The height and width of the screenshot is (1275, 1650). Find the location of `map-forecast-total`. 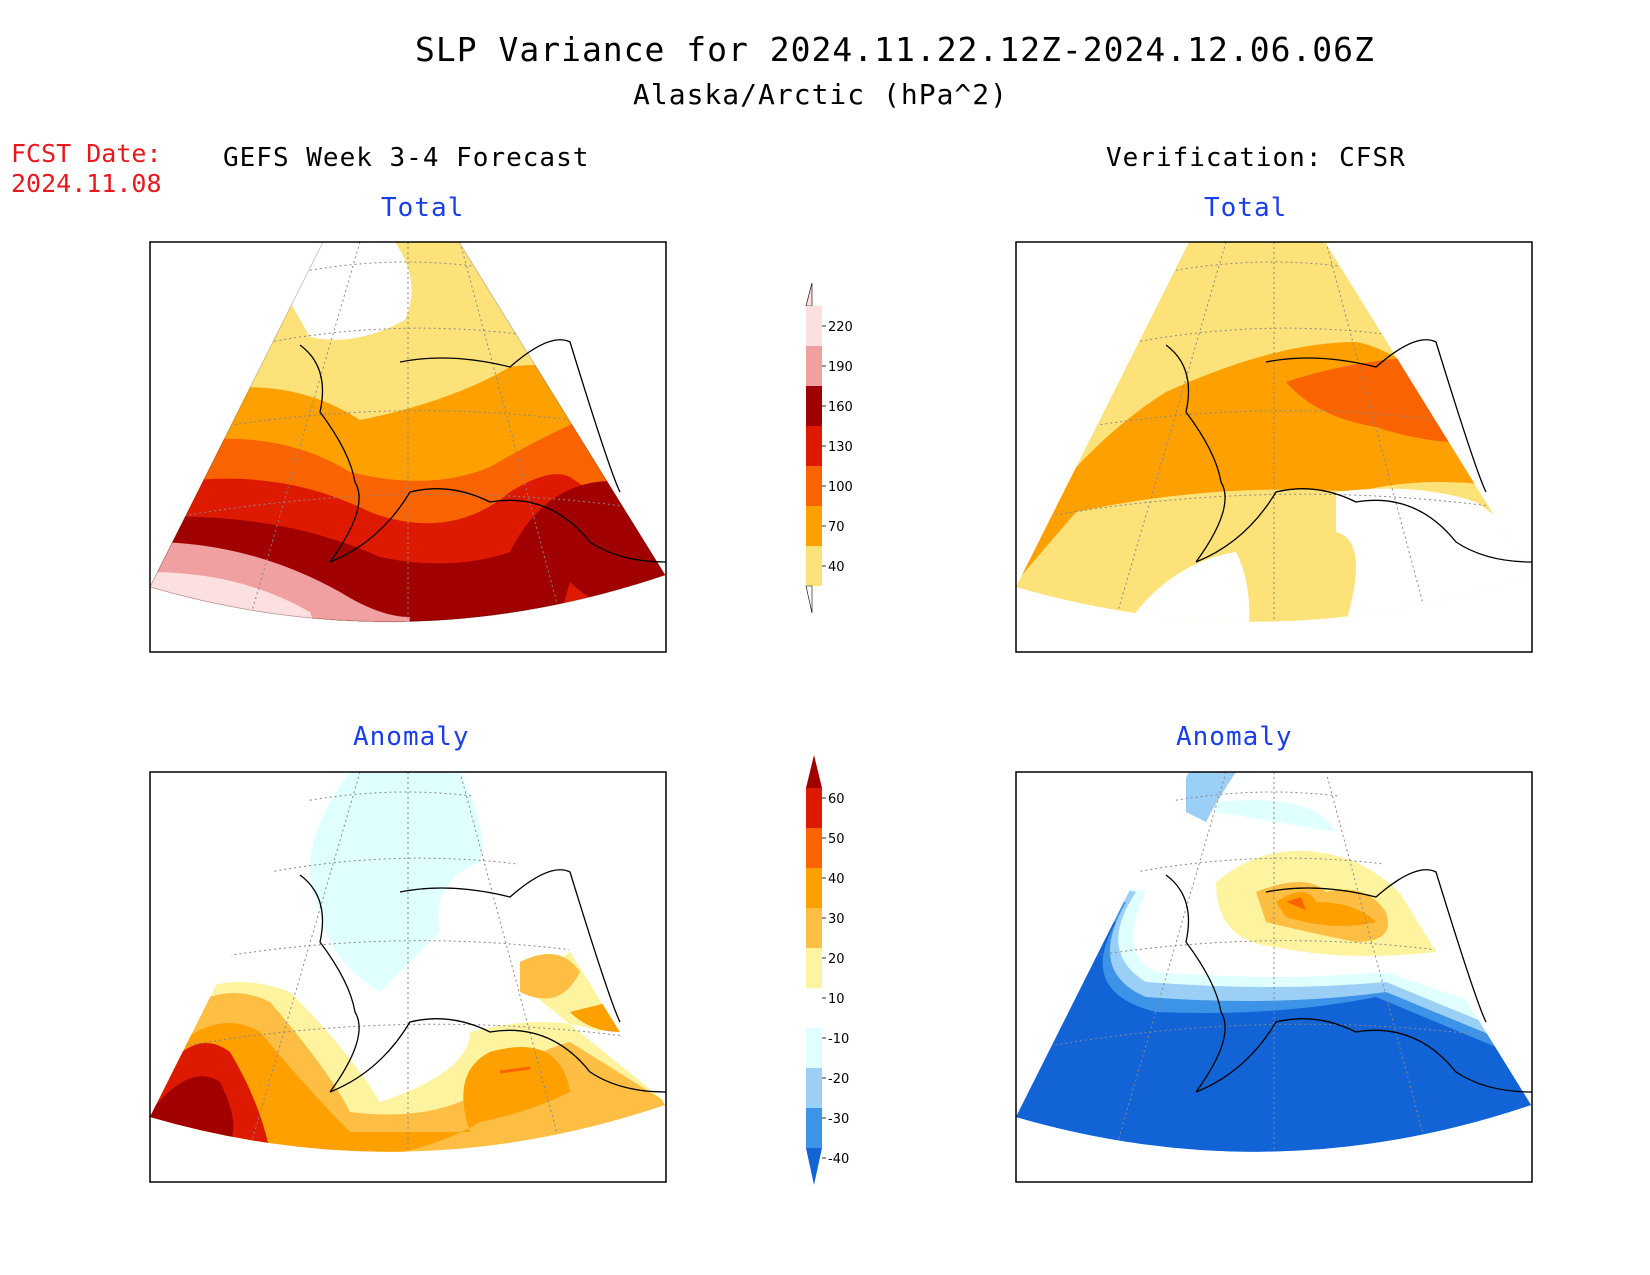

map-forecast-total is located at coordinates (408, 447).